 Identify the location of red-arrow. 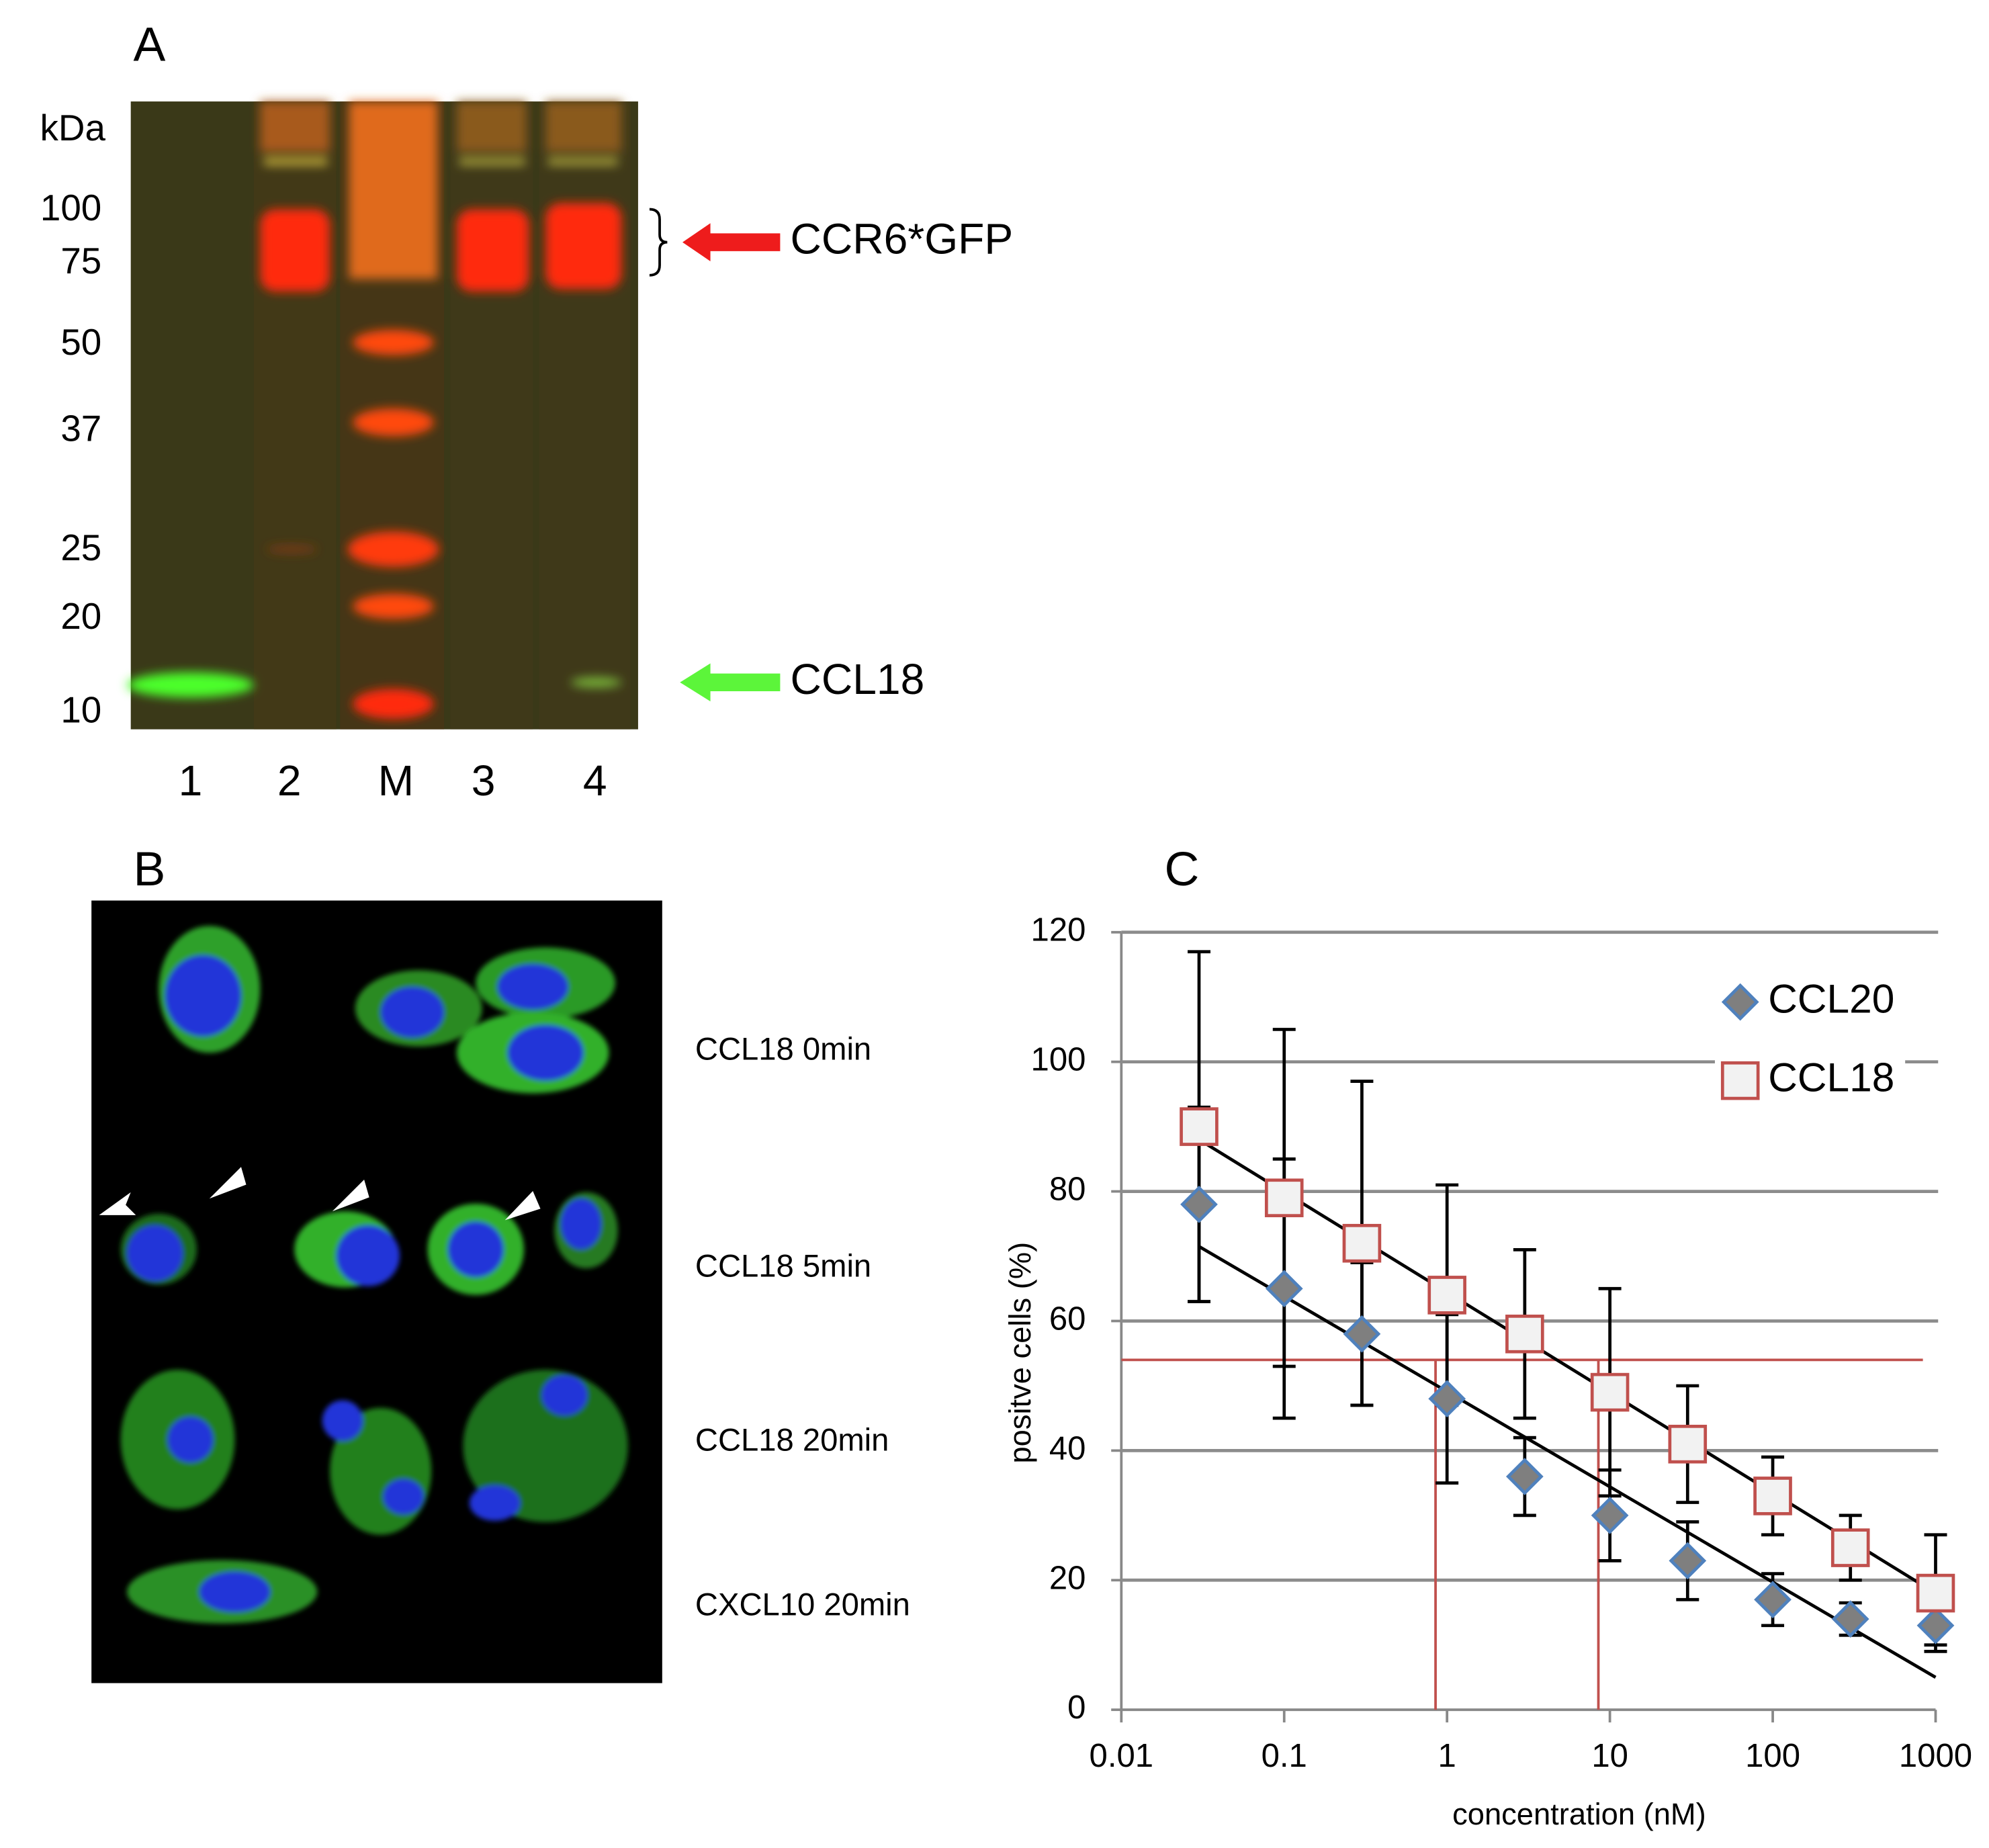
(731, 242).